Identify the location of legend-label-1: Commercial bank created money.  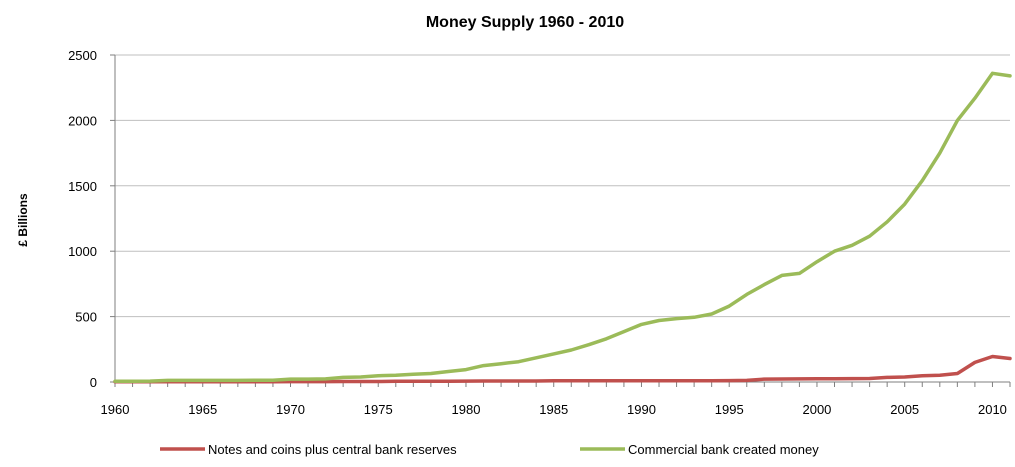
(723, 449).